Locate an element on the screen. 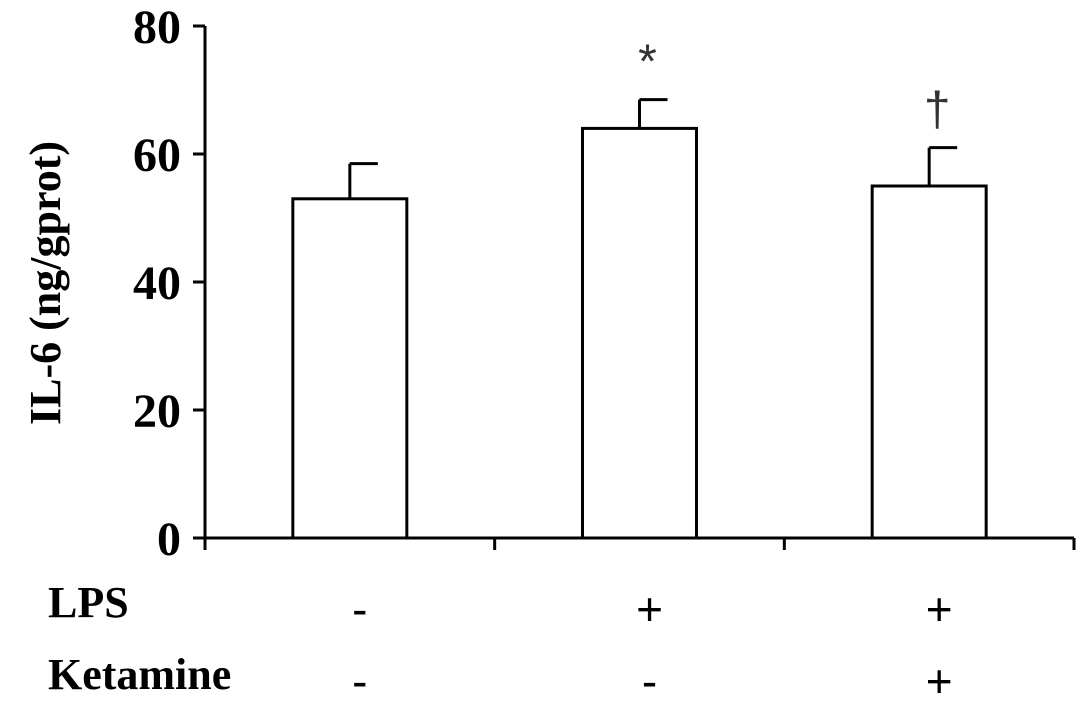 The height and width of the screenshot is (712, 1087). error-bars is located at coordinates (653, 148).